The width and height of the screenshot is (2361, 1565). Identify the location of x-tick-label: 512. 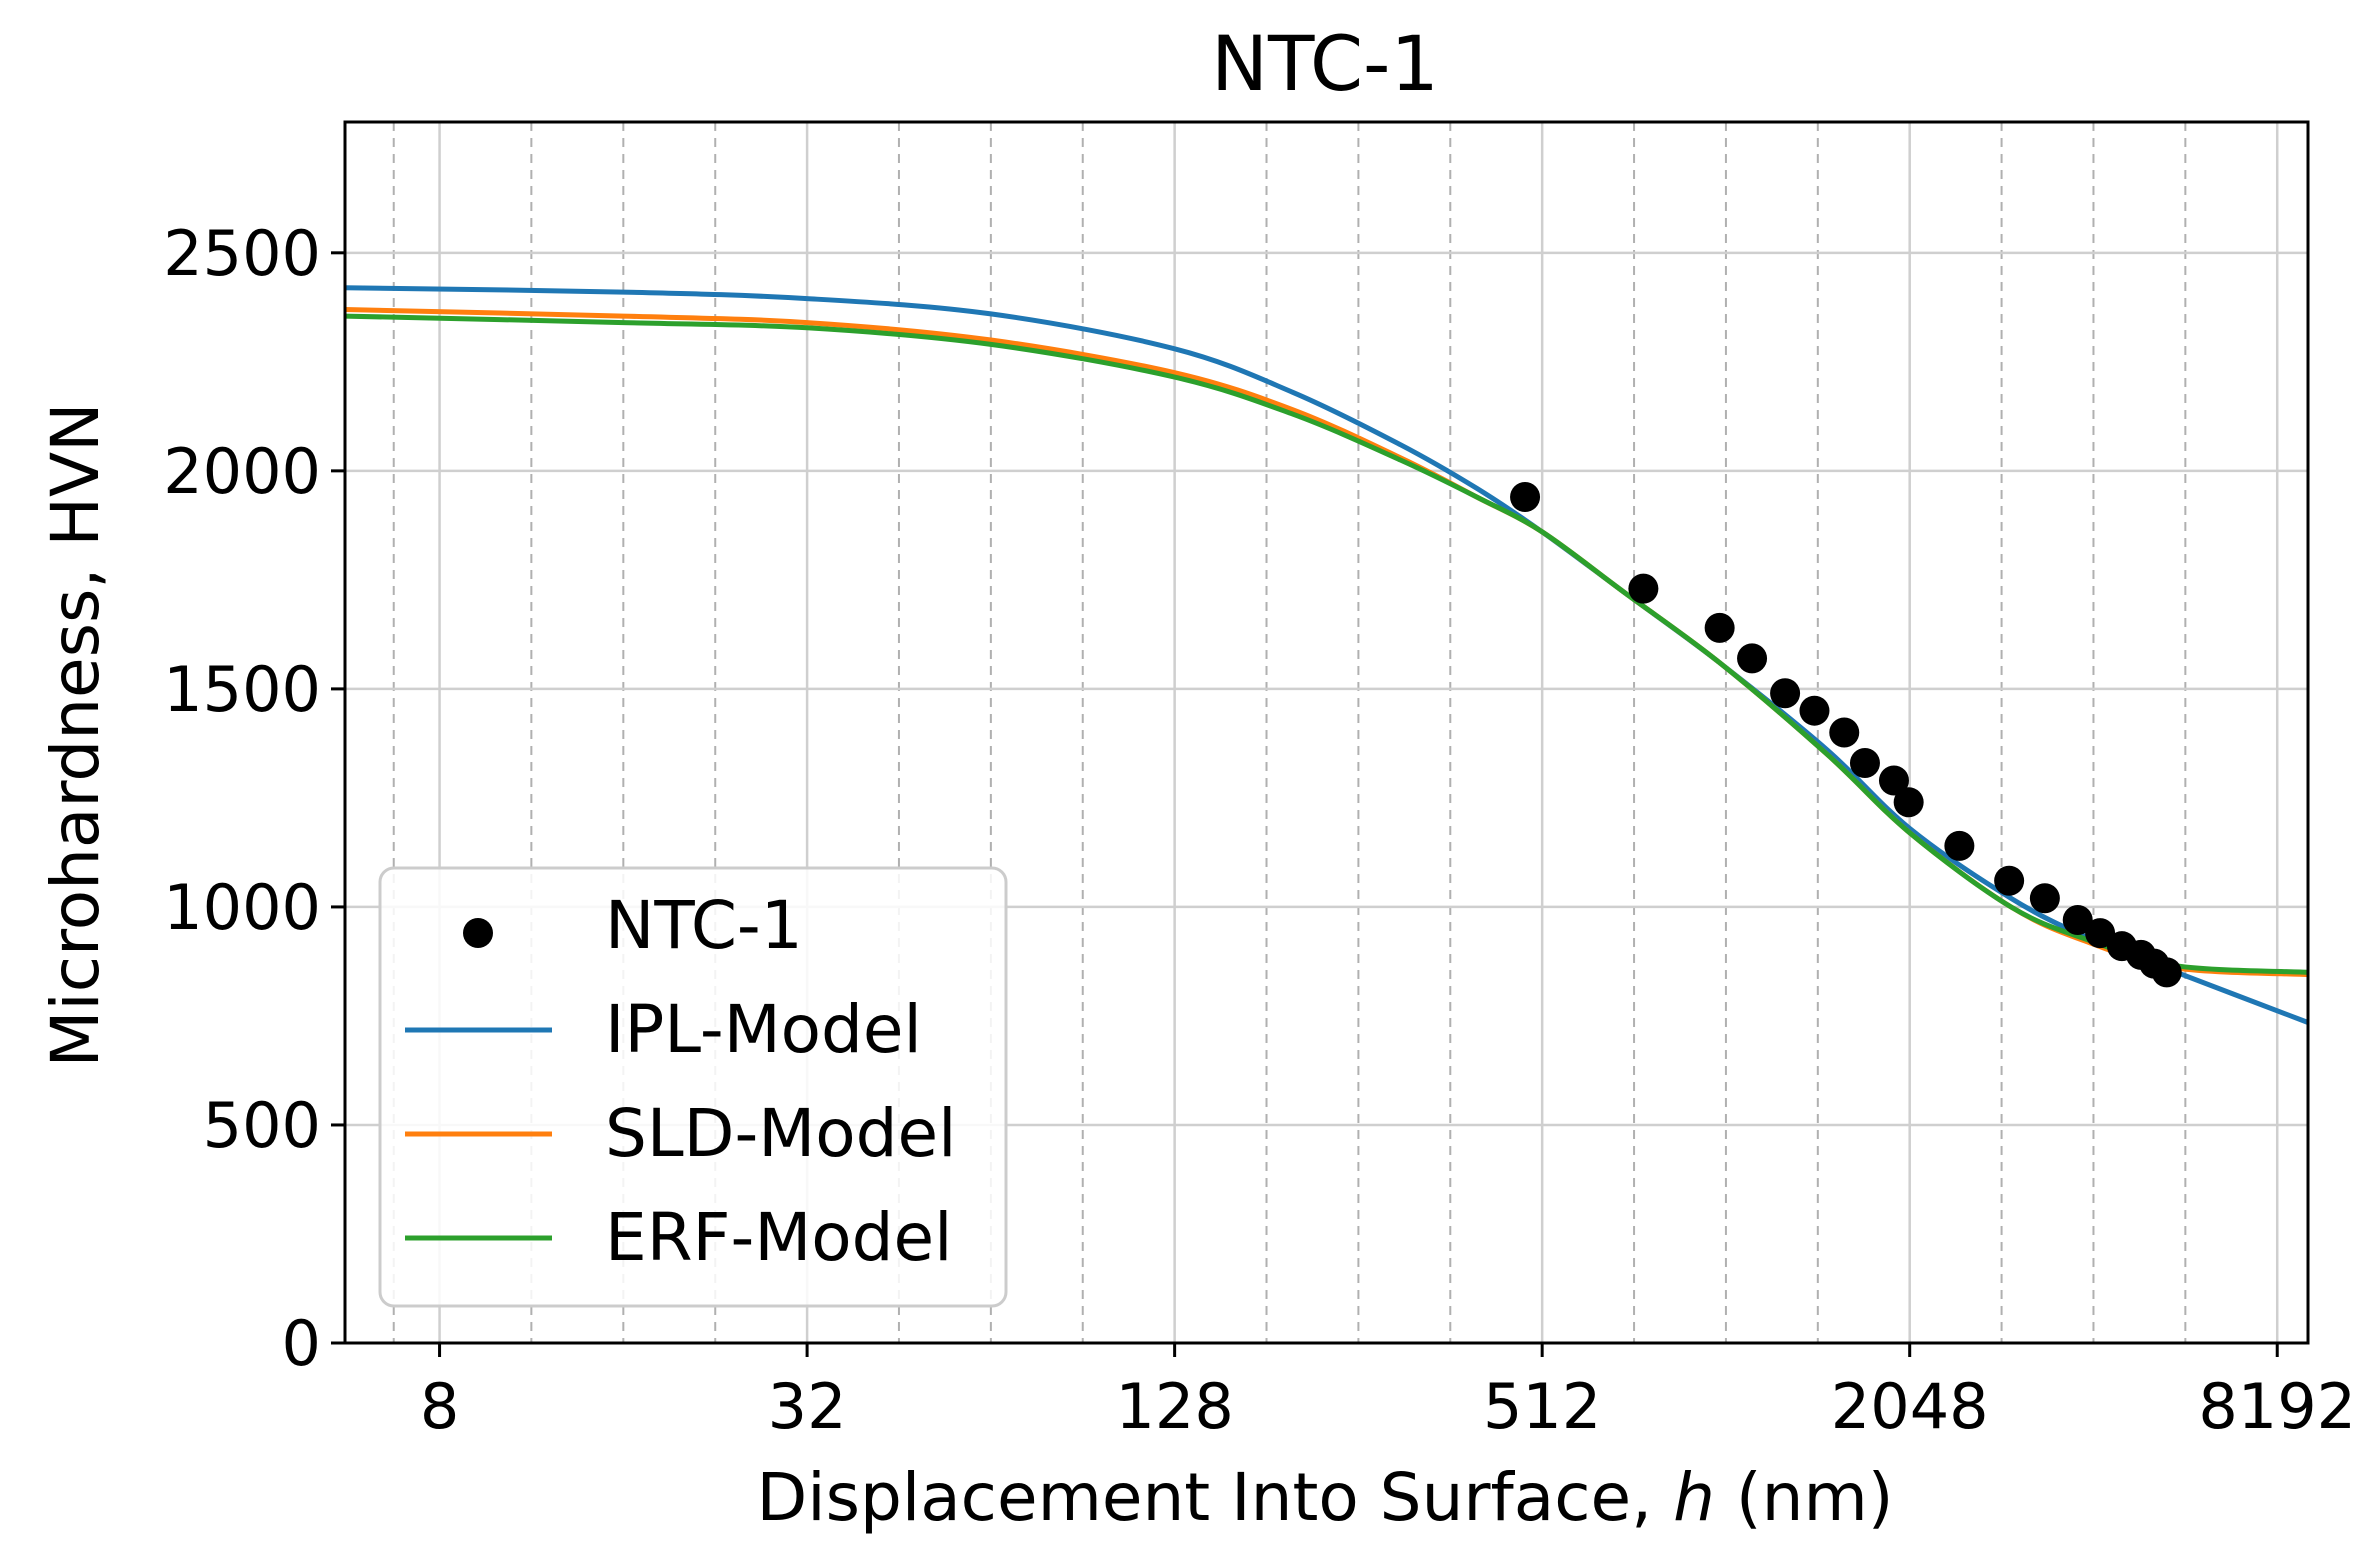
(1542, 1406).